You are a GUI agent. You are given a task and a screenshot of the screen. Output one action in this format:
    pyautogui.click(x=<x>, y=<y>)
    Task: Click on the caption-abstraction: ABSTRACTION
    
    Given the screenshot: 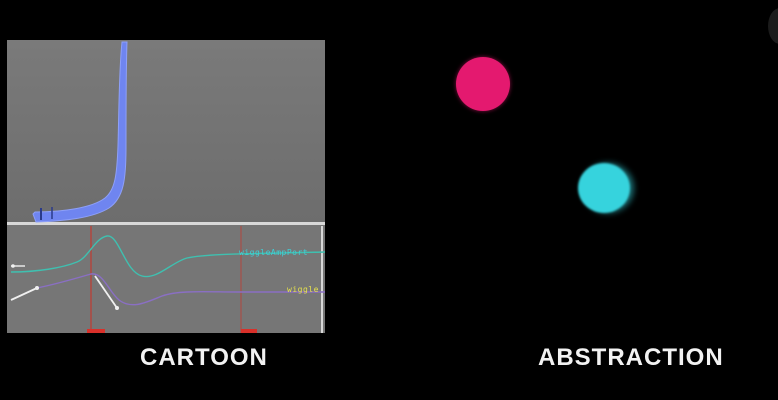 What is the action you would take?
    pyautogui.click(x=631, y=357)
    